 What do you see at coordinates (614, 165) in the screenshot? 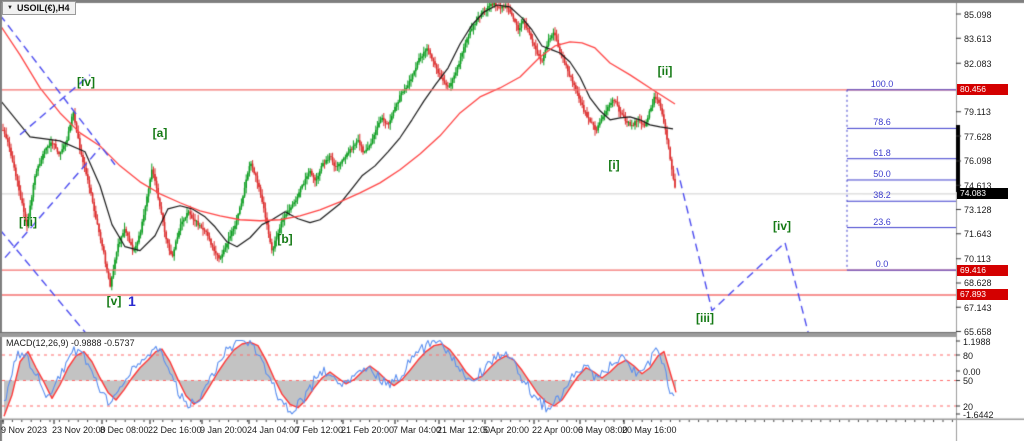
I see `wave-label: [i]` at bounding box center [614, 165].